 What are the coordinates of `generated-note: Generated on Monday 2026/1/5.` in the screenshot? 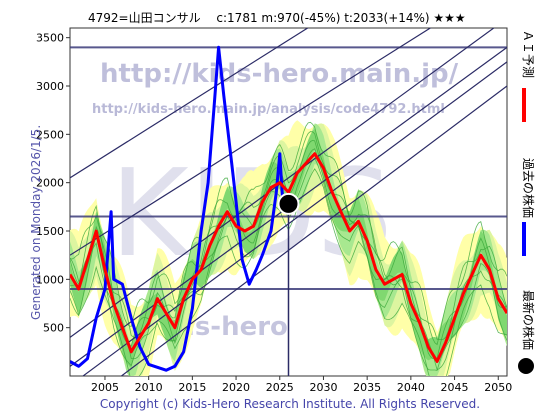 It's located at (36, 222).